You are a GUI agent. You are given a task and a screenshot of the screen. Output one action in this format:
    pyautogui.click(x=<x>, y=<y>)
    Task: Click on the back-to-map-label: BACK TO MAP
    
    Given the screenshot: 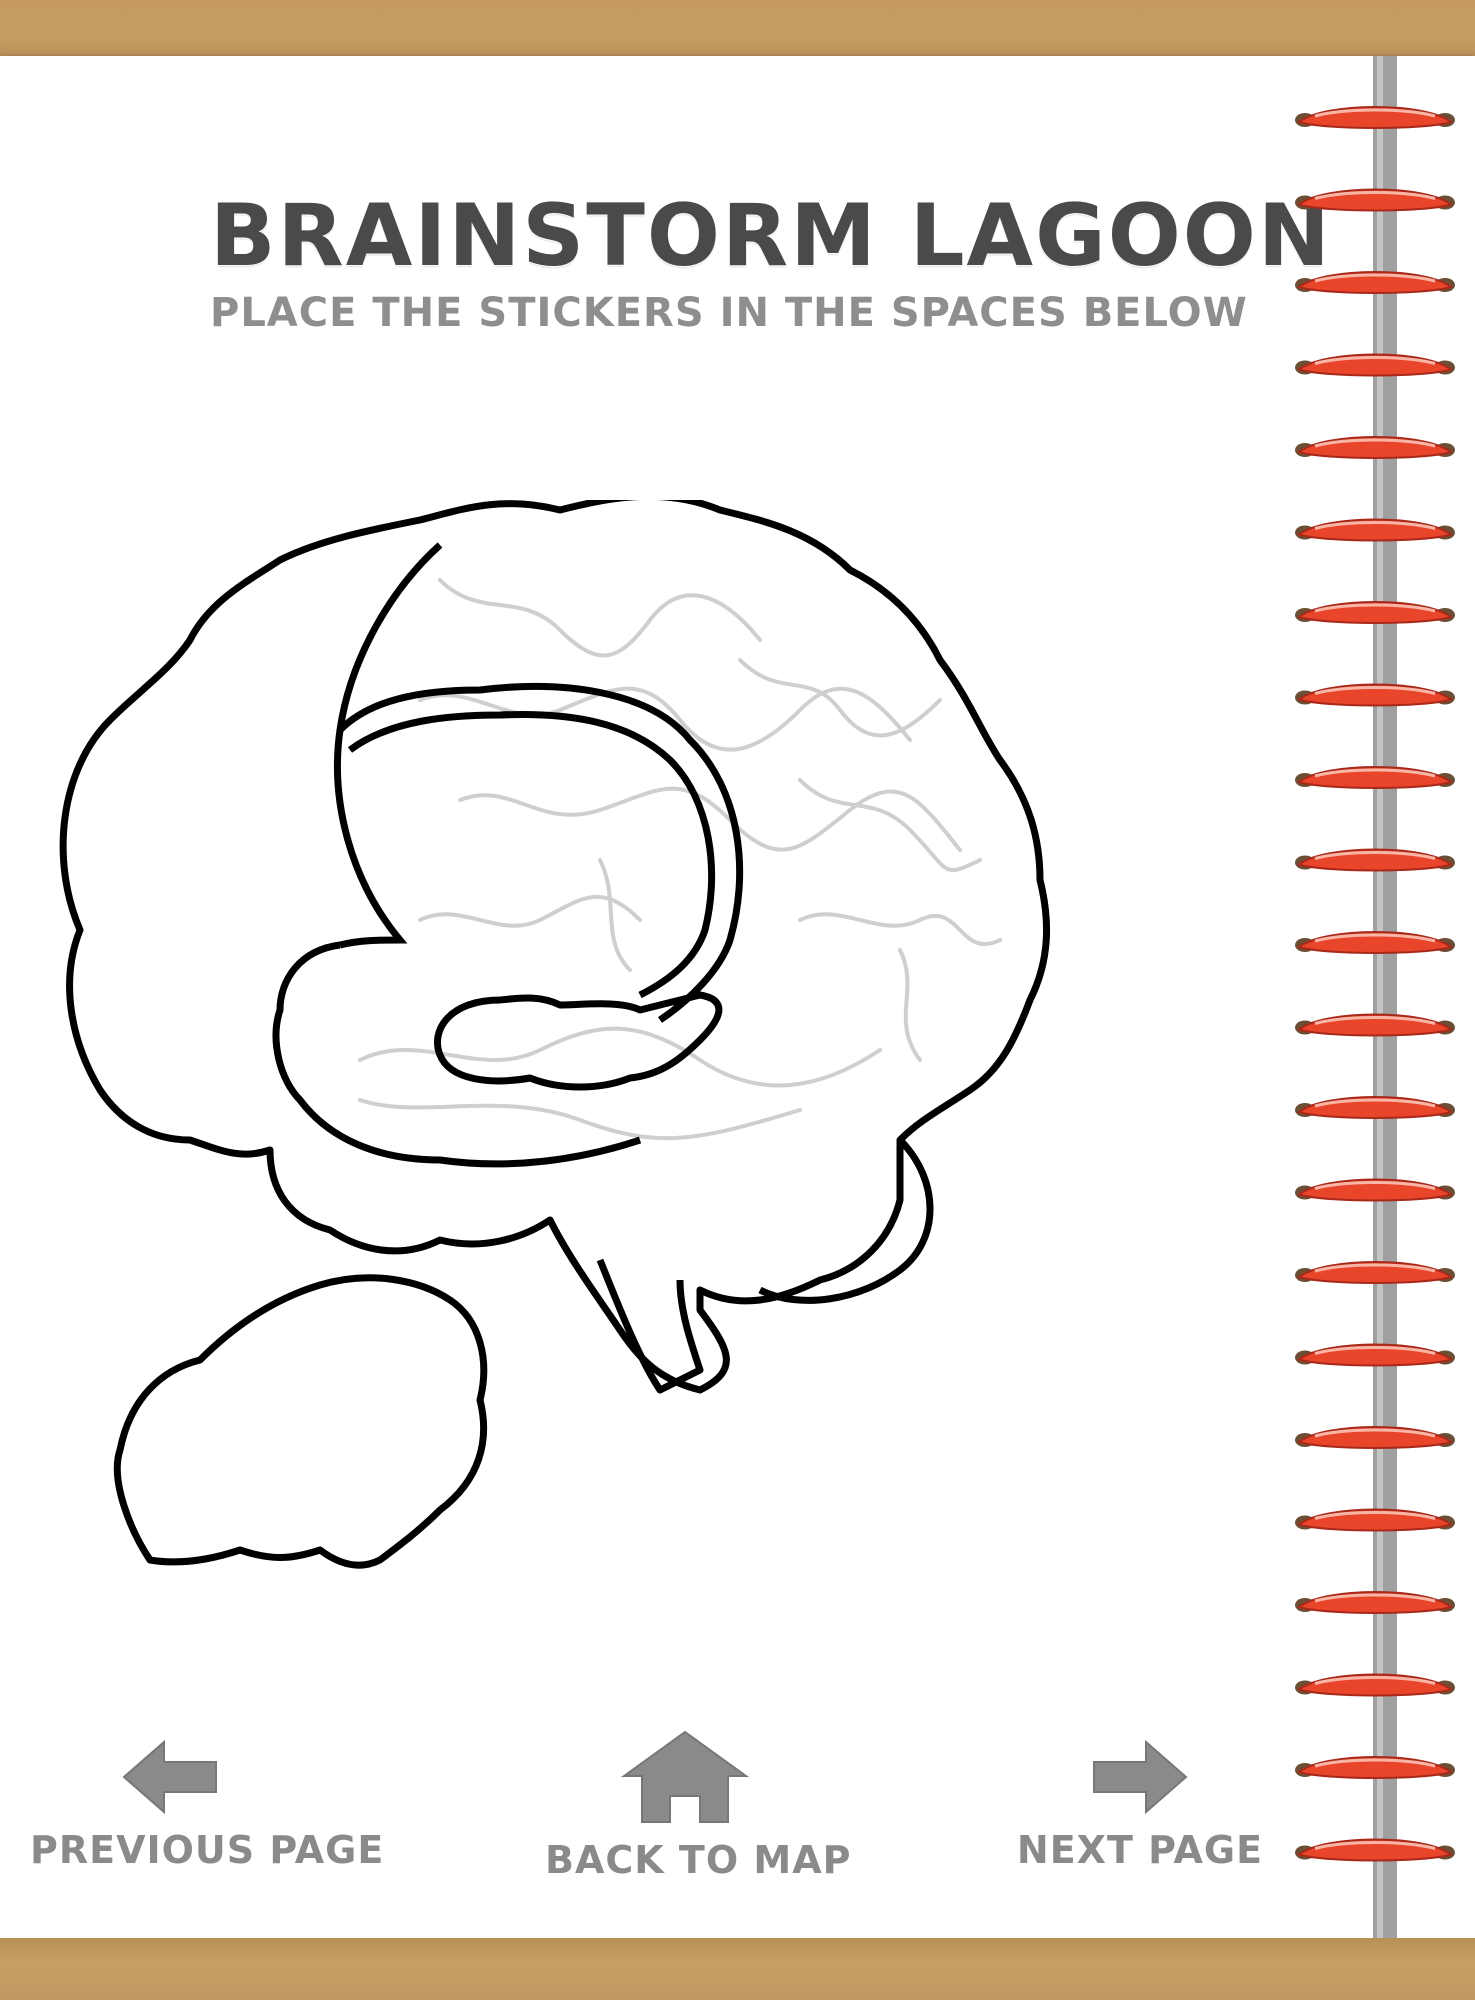 What is the action you would take?
    pyautogui.click(x=698, y=1860)
    